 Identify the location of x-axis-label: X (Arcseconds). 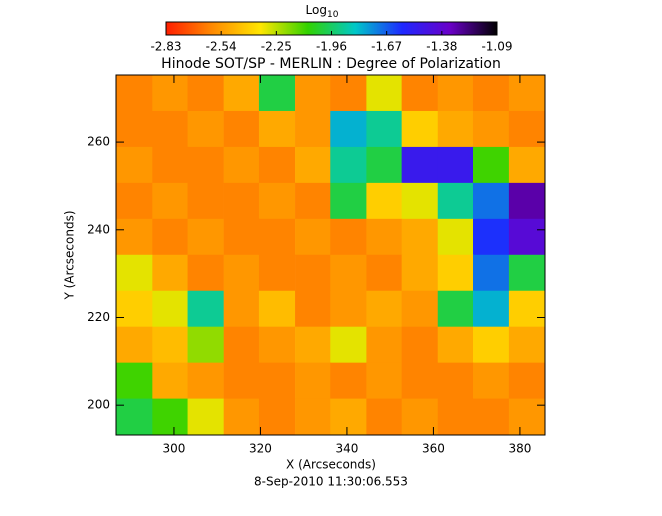
(331, 465).